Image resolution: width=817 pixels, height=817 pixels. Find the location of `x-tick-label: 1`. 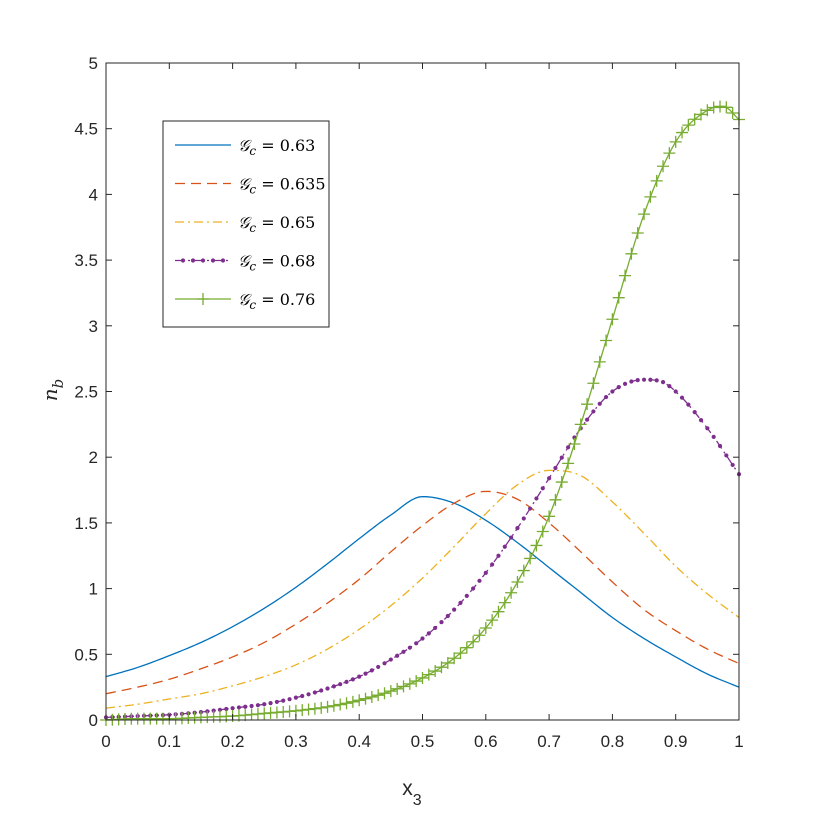

x-tick-label: 1 is located at coordinates (738, 741).